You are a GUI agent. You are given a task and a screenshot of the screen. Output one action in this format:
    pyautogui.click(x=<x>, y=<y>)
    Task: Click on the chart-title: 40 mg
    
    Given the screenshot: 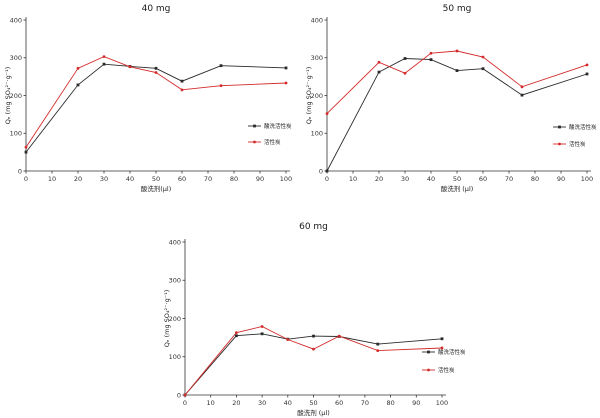 What is the action you would take?
    pyautogui.click(x=156, y=9)
    